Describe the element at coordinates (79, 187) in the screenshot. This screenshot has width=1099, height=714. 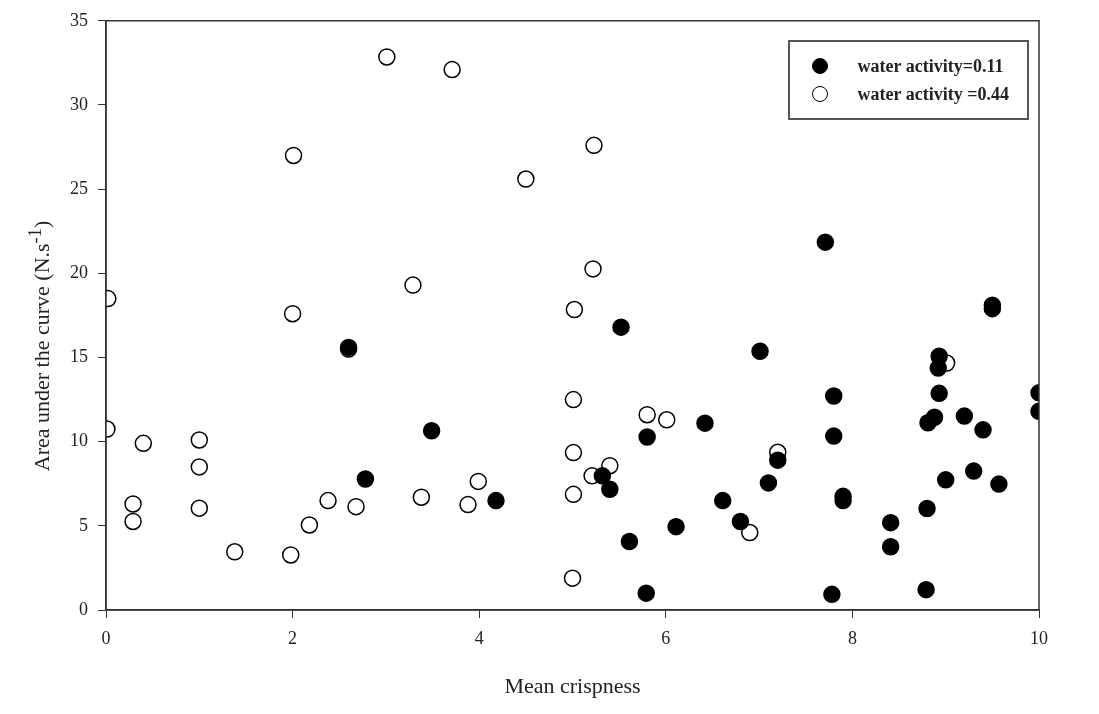
I see `y-tick-label: 25` at that location.